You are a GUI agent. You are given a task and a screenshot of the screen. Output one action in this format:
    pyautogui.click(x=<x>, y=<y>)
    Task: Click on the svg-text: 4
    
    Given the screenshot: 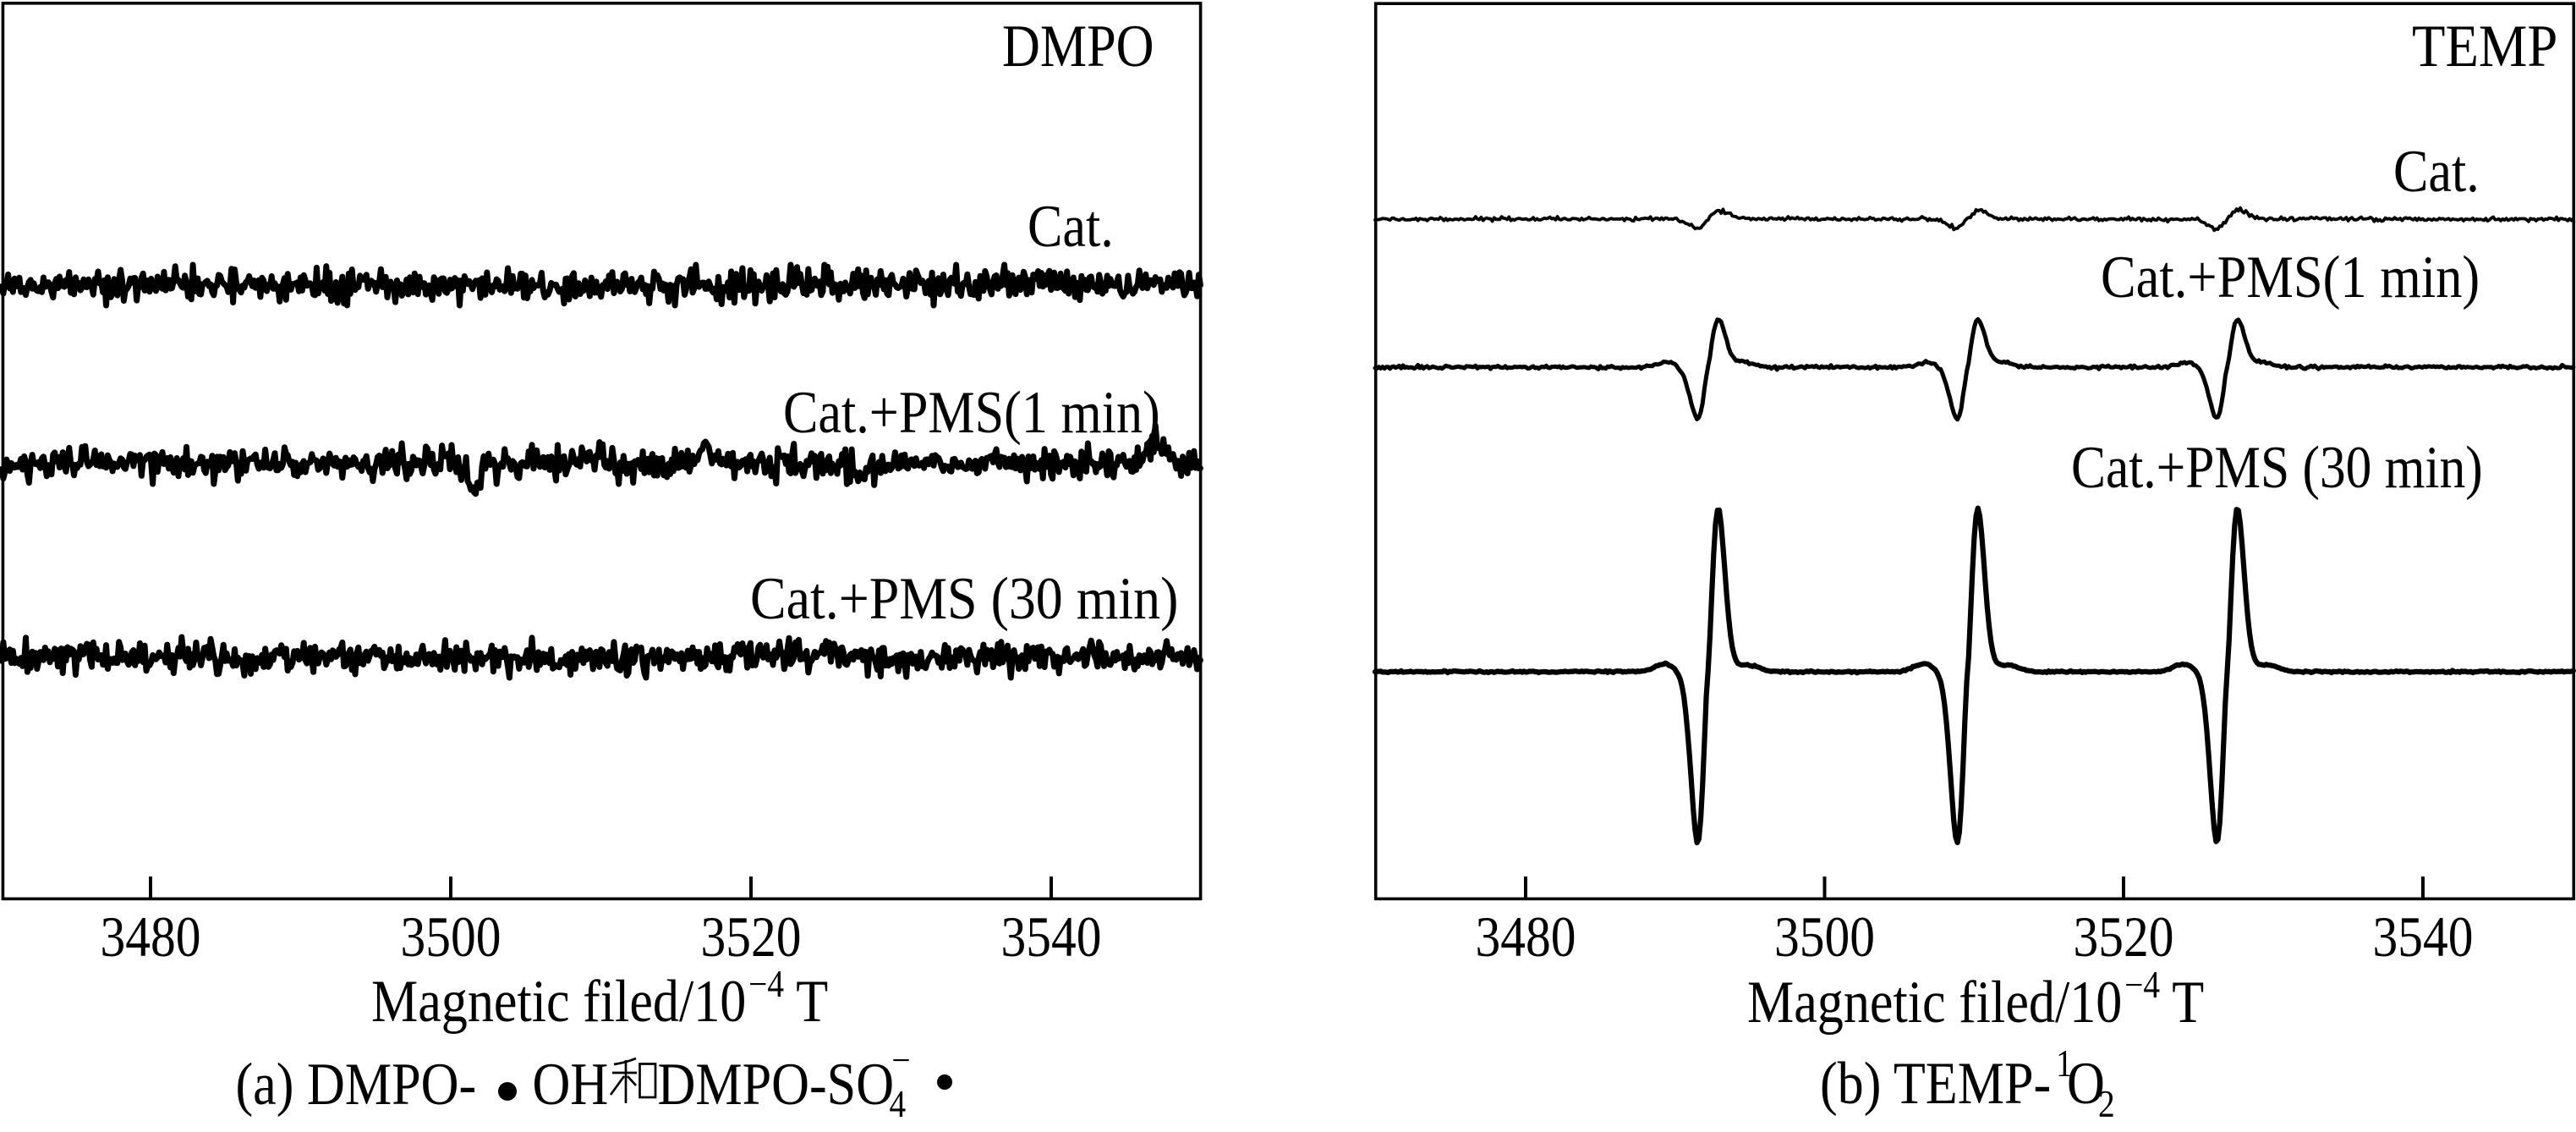 What is the action you would take?
    pyautogui.click(x=897, y=1105)
    